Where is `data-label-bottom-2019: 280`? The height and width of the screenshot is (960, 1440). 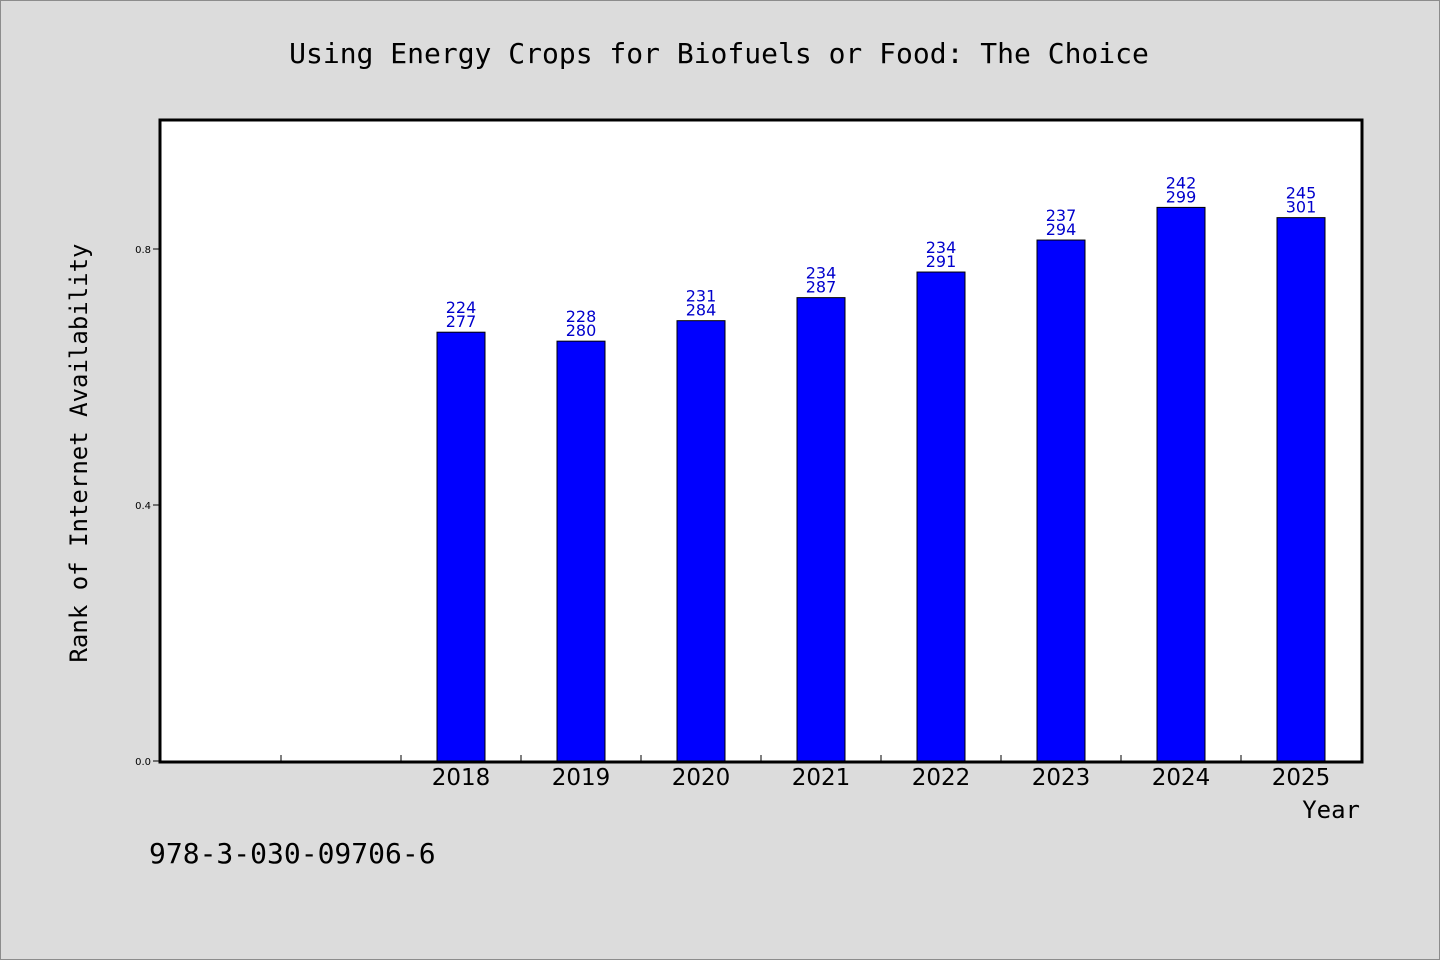 data-label-bottom-2019: 280 is located at coordinates (581, 330).